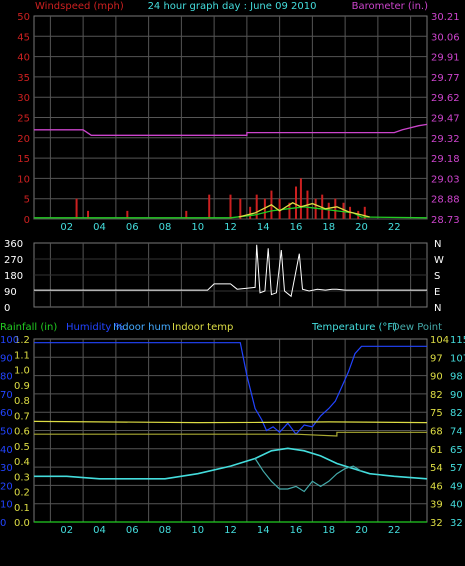 This screenshot has width=465, height=566. What do you see at coordinates (437, 292) in the screenshot?
I see `compass-point-label: E` at bounding box center [437, 292].